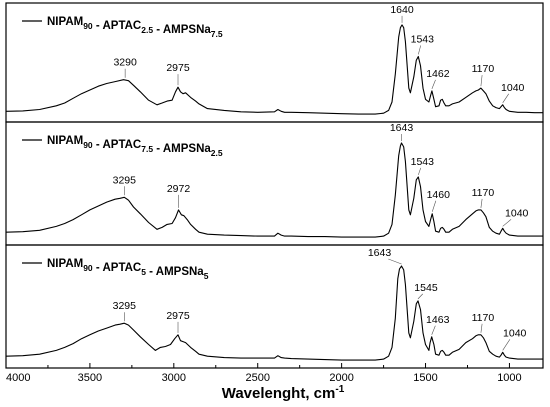  I want to click on legend-label: NIPAM90 - APTAC5 - AMPSNa5, so click(128, 269).